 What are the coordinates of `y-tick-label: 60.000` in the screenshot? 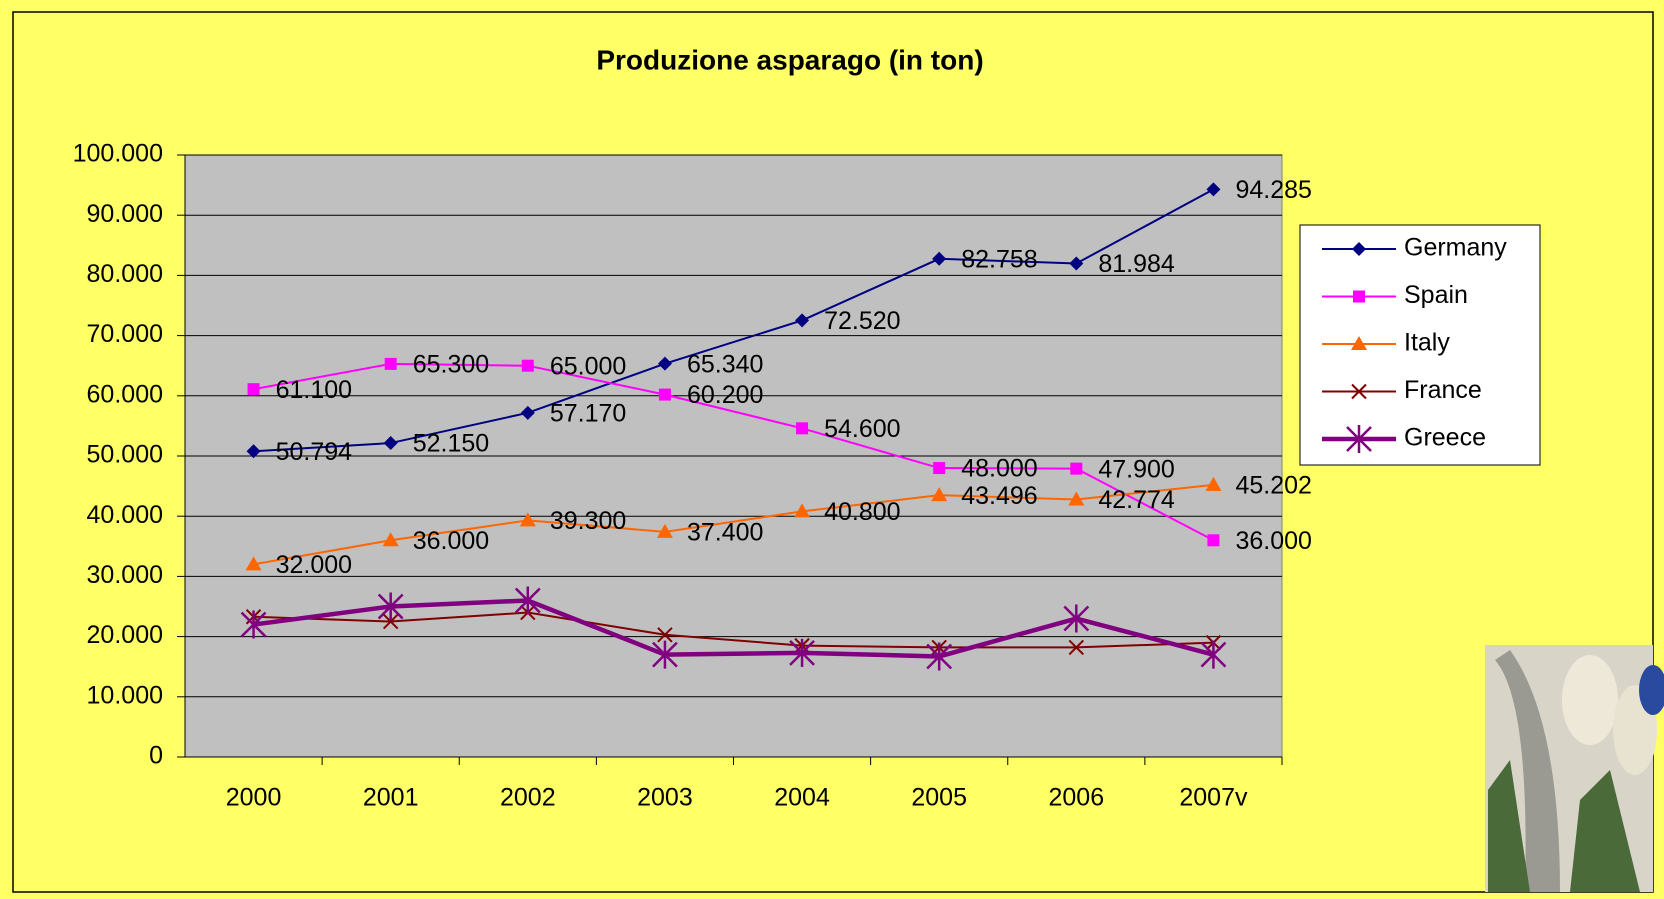 It's located at (125, 394).